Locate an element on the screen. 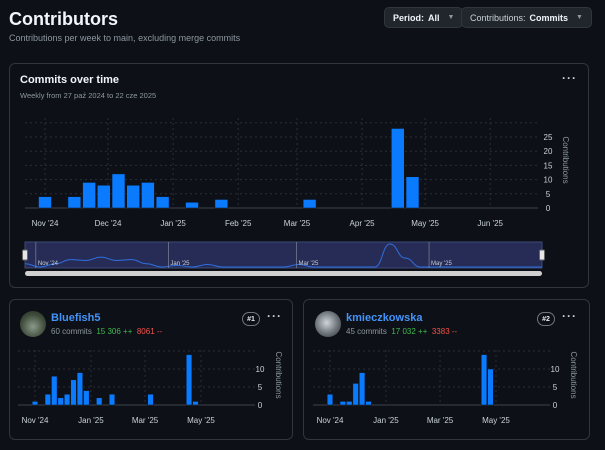  contributions-label: Contributions: is located at coordinates (498, 17).